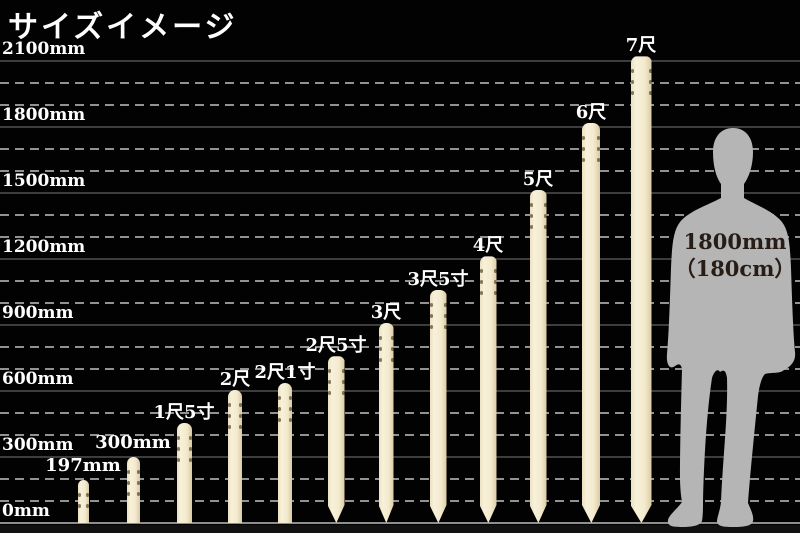 This screenshot has height=533, width=800. What do you see at coordinates (44, 115) in the screenshot?
I see `axis-label-1800mm: 1800mm` at bounding box center [44, 115].